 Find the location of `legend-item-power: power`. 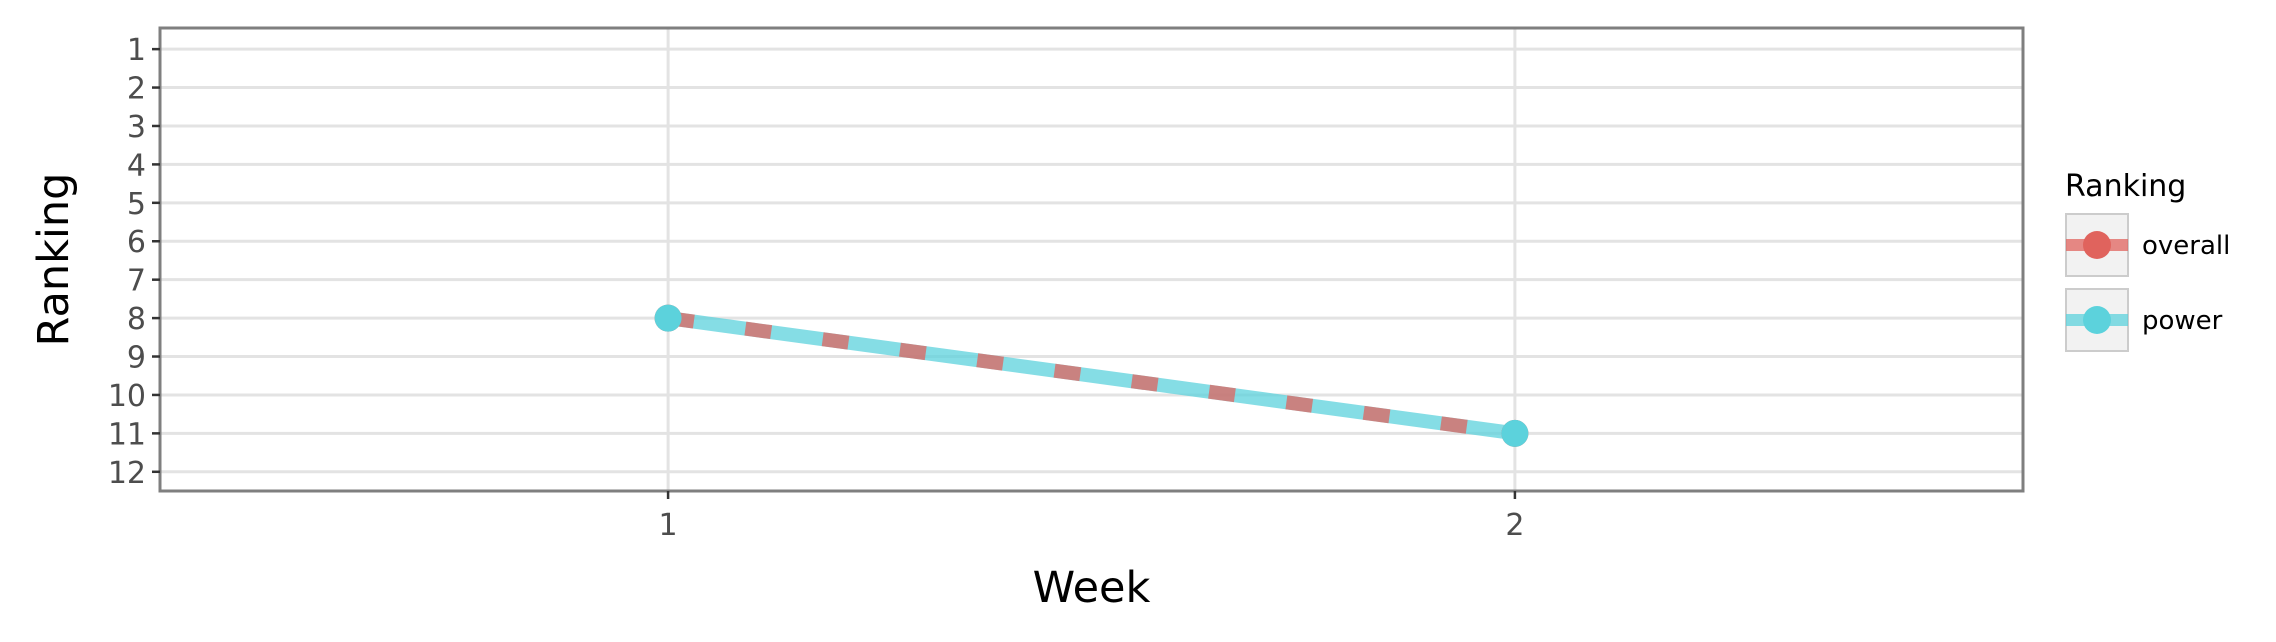

legend-item-power: power is located at coordinates (2144, 320).